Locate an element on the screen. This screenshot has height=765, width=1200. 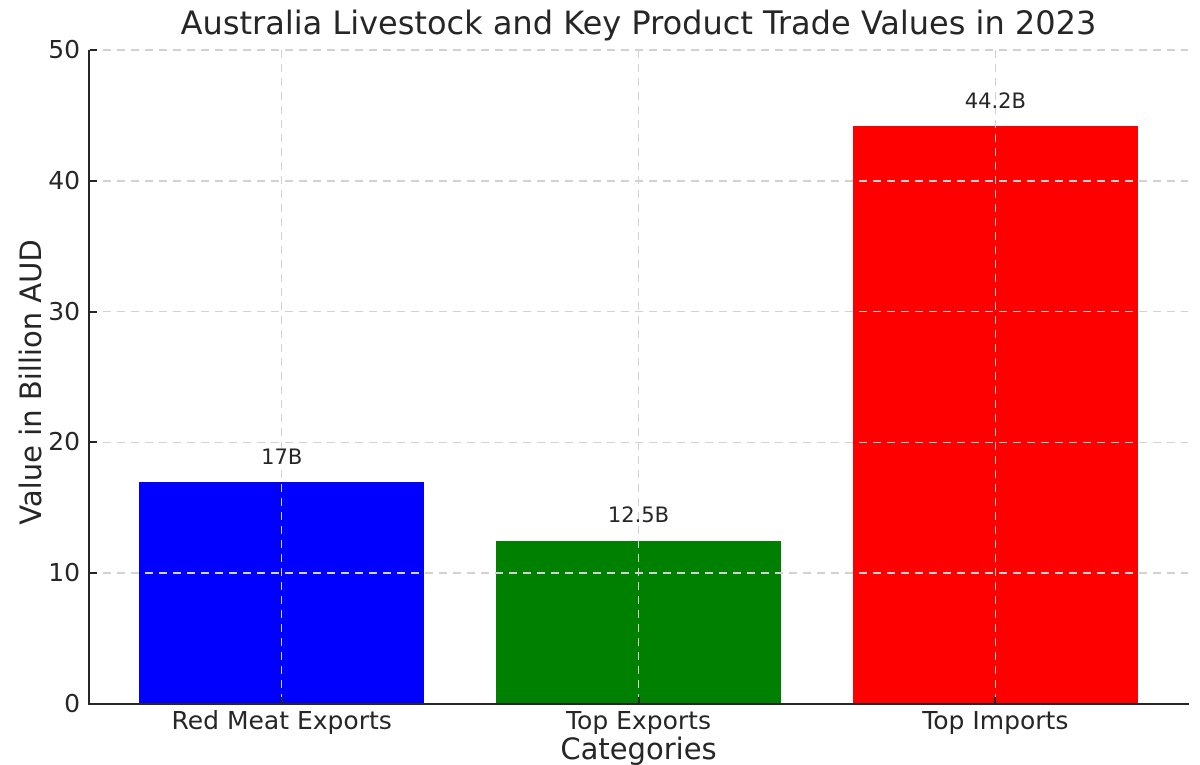
y-tick-label: 40 is located at coordinates (64, 180).